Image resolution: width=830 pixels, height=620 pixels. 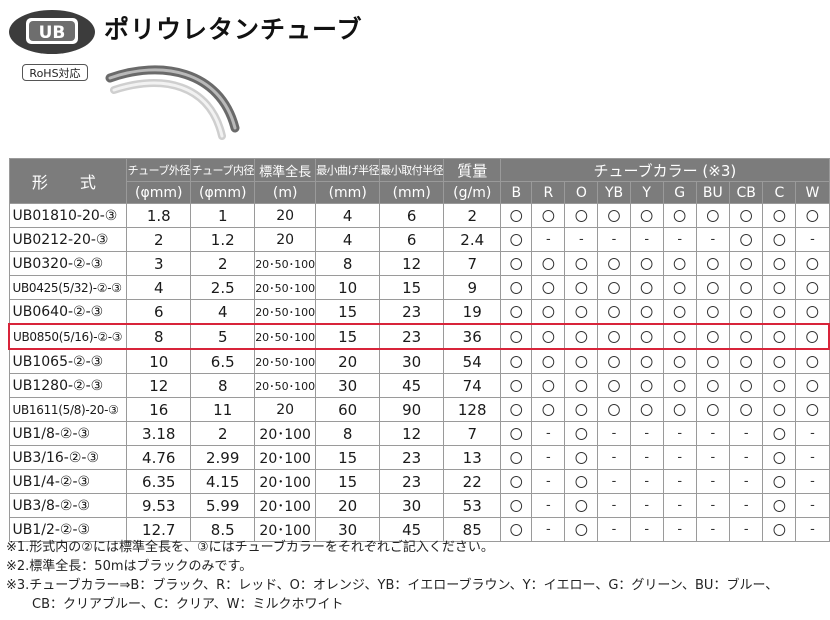 What do you see at coordinates (746, 192) in the screenshot?
I see `header-color-cb: CB` at bounding box center [746, 192].